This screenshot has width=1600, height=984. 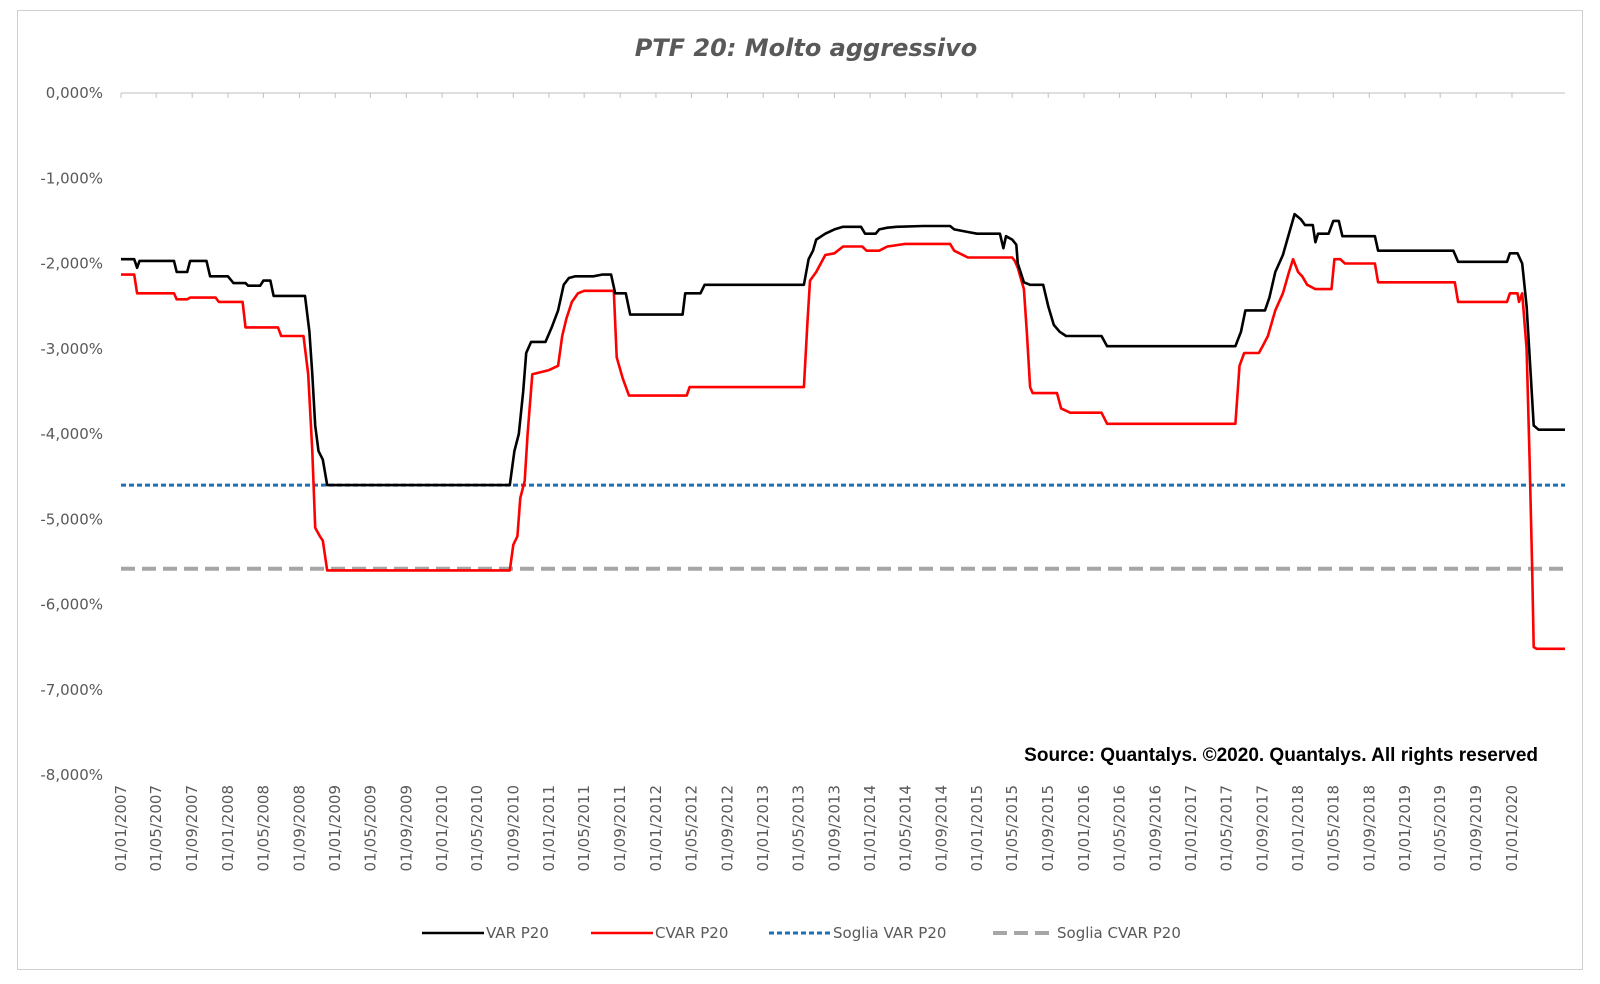 What do you see at coordinates (870, 828) in the screenshot?
I see `x-tick-label: 01/01/2014` at bounding box center [870, 828].